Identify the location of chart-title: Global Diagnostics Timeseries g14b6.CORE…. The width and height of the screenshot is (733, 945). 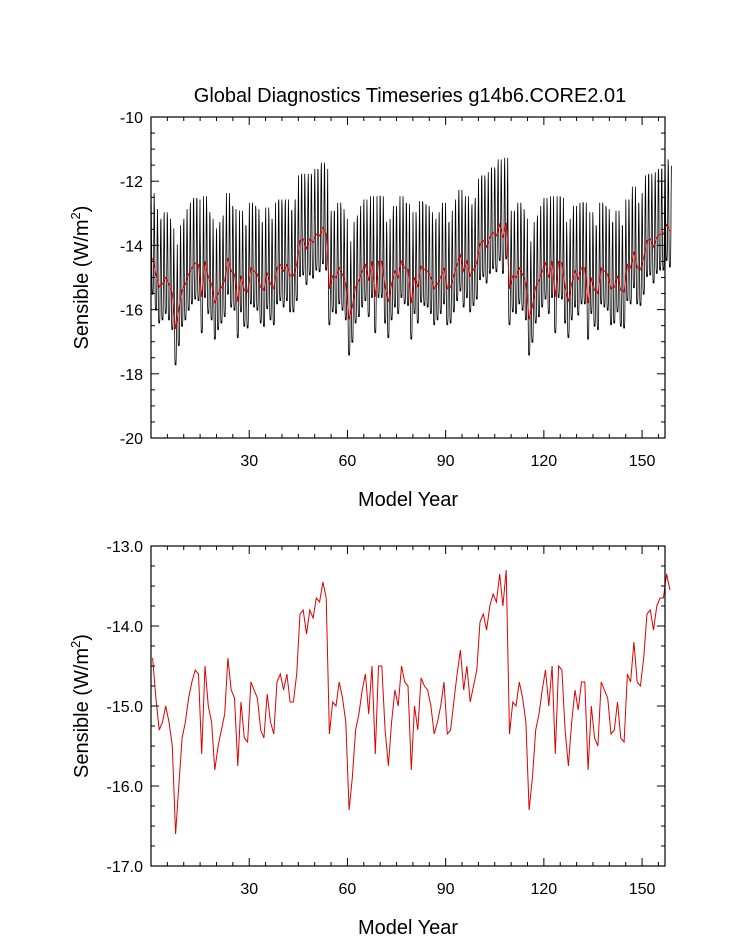
(410, 96).